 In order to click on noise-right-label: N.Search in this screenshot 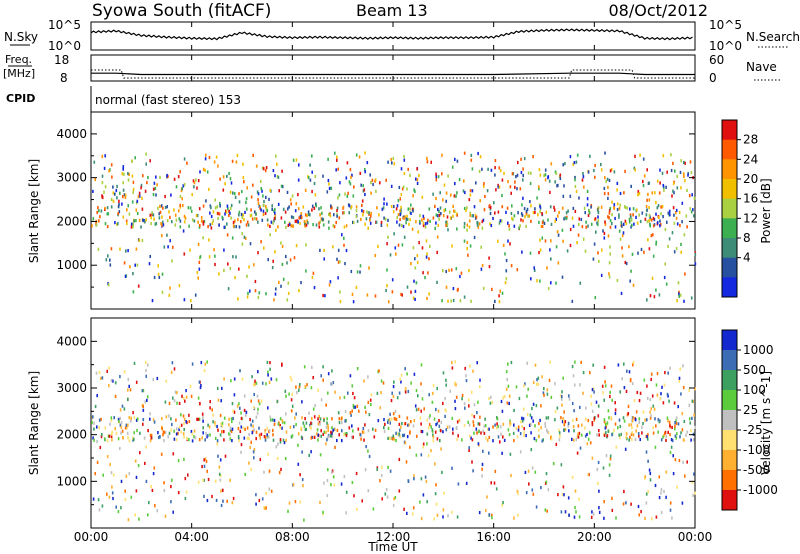, I will do `click(773, 37)`.